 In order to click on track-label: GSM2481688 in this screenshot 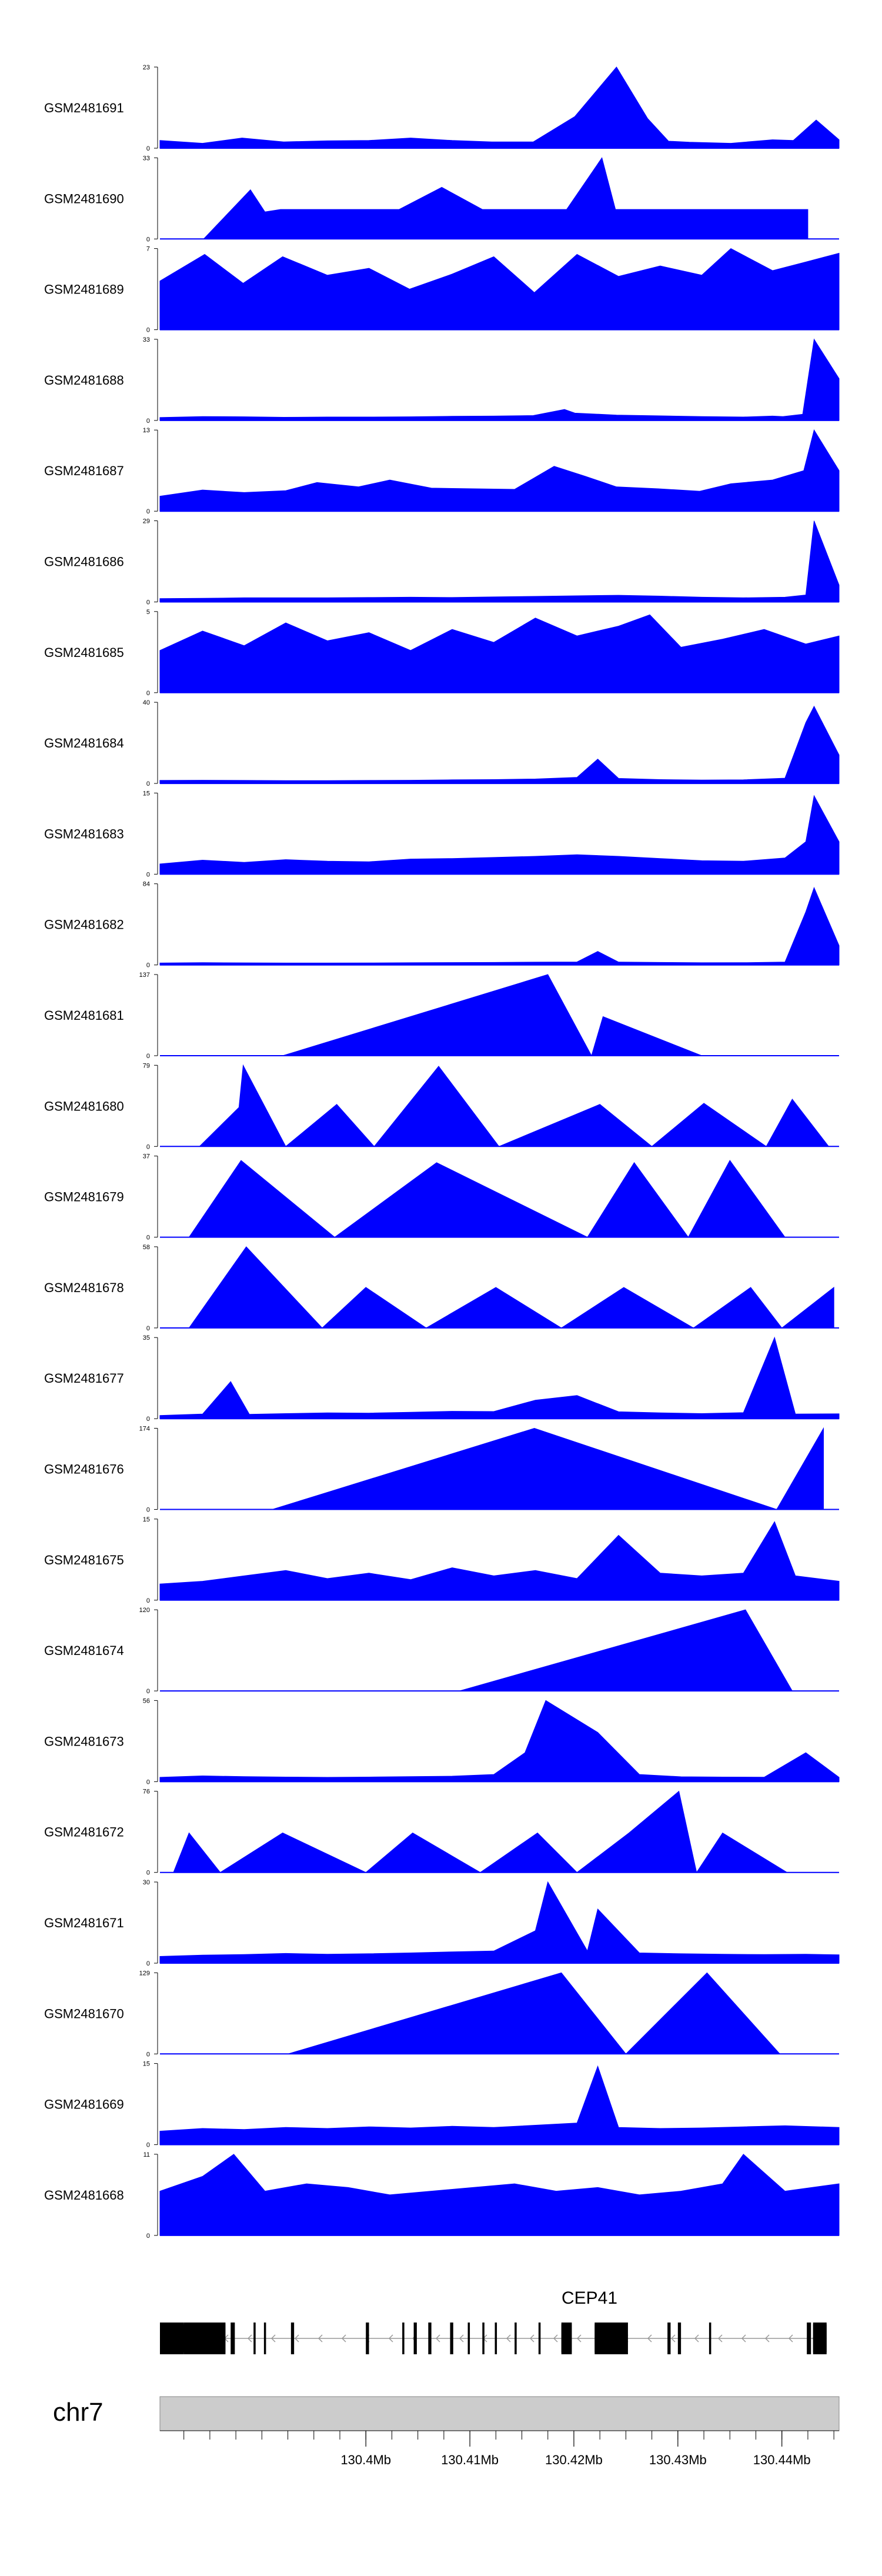, I will do `click(84, 380)`.